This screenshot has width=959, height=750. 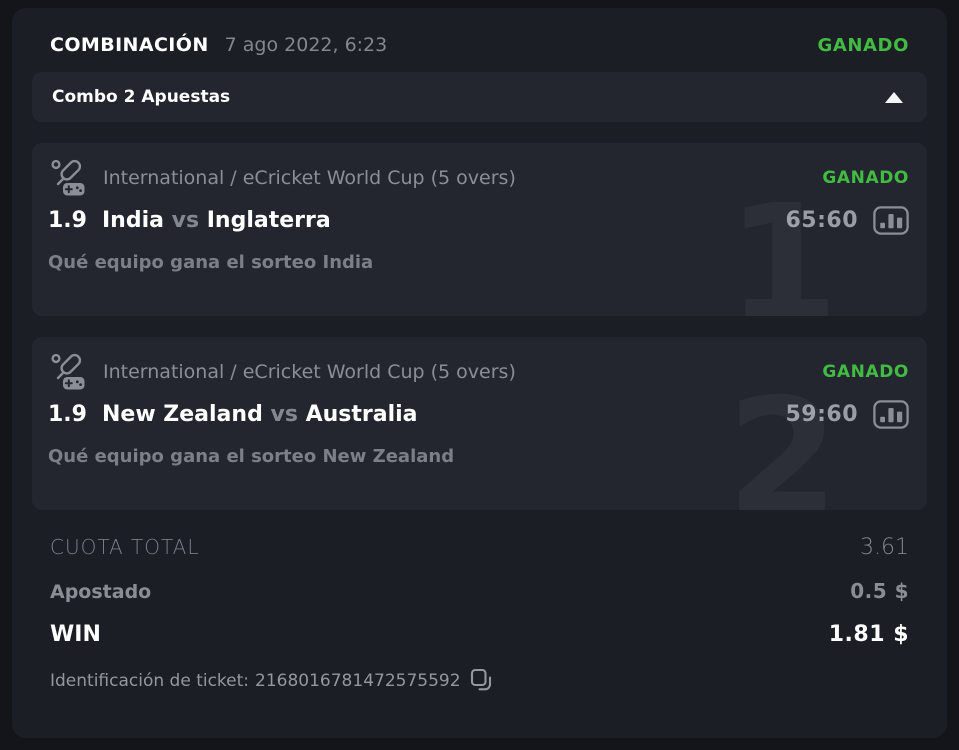 What do you see at coordinates (782, 444) in the screenshot?
I see `bet-number-watermark: 2` at bounding box center [782, 444].